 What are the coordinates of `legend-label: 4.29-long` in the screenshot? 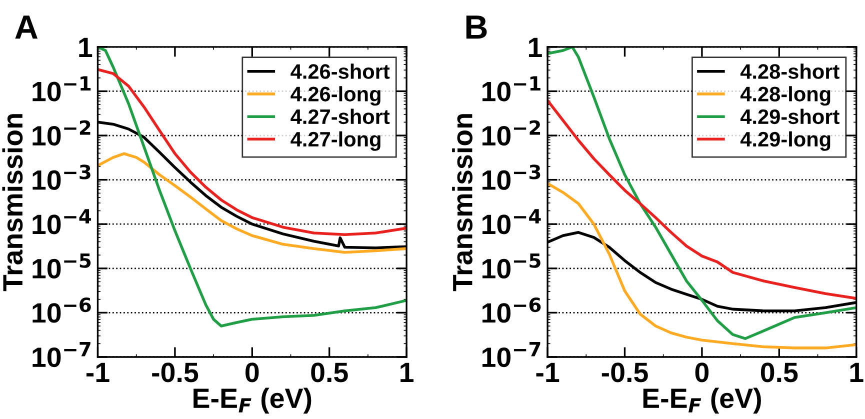 It's located at (785, 141).